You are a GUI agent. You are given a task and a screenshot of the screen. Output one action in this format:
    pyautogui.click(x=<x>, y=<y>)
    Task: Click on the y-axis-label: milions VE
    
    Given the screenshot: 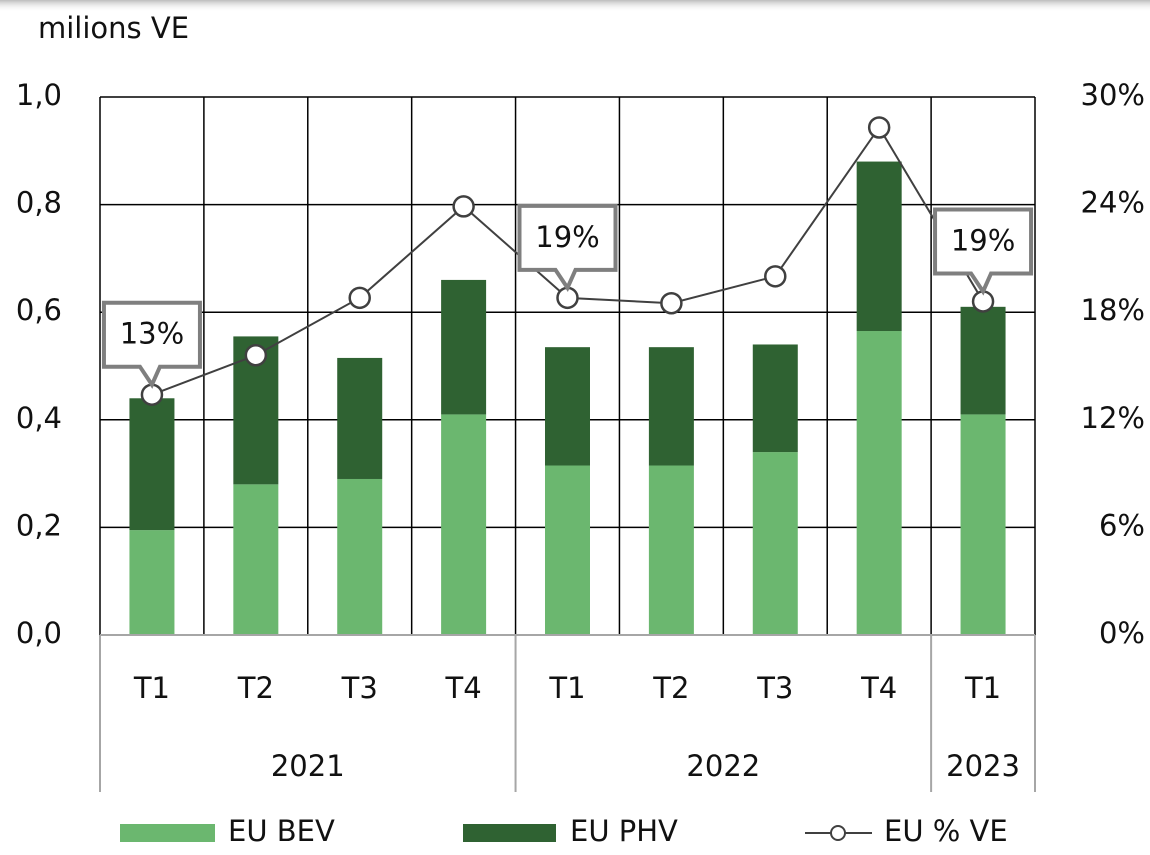 What is the action you would take?
    pyautogui.click(x=113, y=28)
    